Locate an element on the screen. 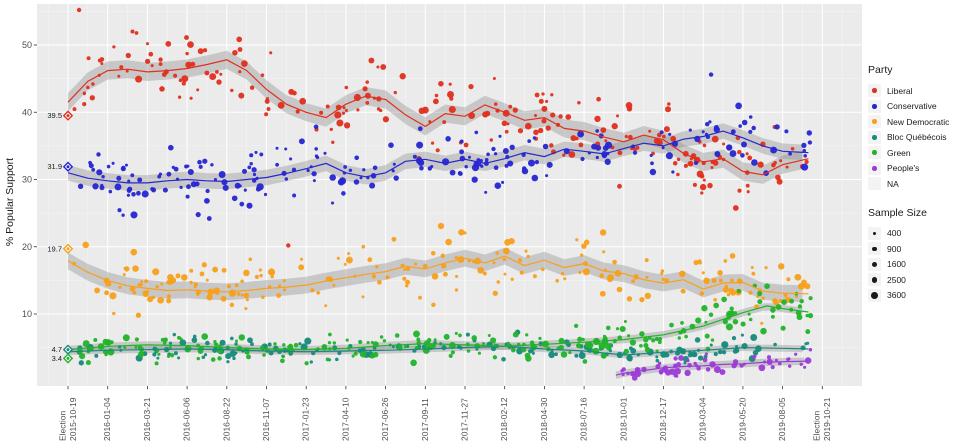 This screenshot has height=448, width=960. sample-size-legend-label: 2500 is located at coordinates (896, 279).